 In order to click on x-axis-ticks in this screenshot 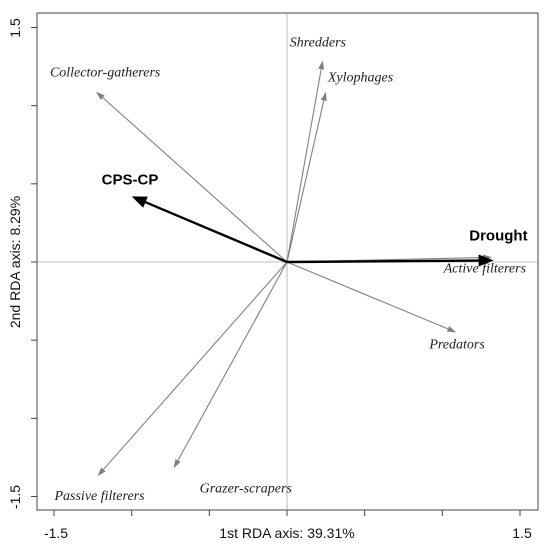, I will do `click(287, 513)`.